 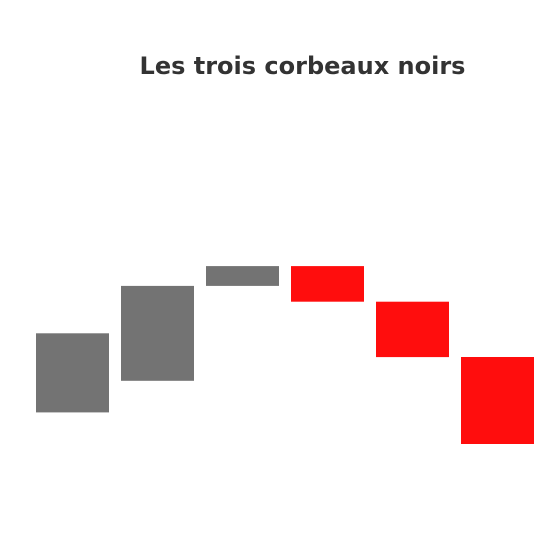 What do you see at coordinates (72, 373) in the screenshot?
I see `candle-body-1-up` at bounding box center [72, 373].